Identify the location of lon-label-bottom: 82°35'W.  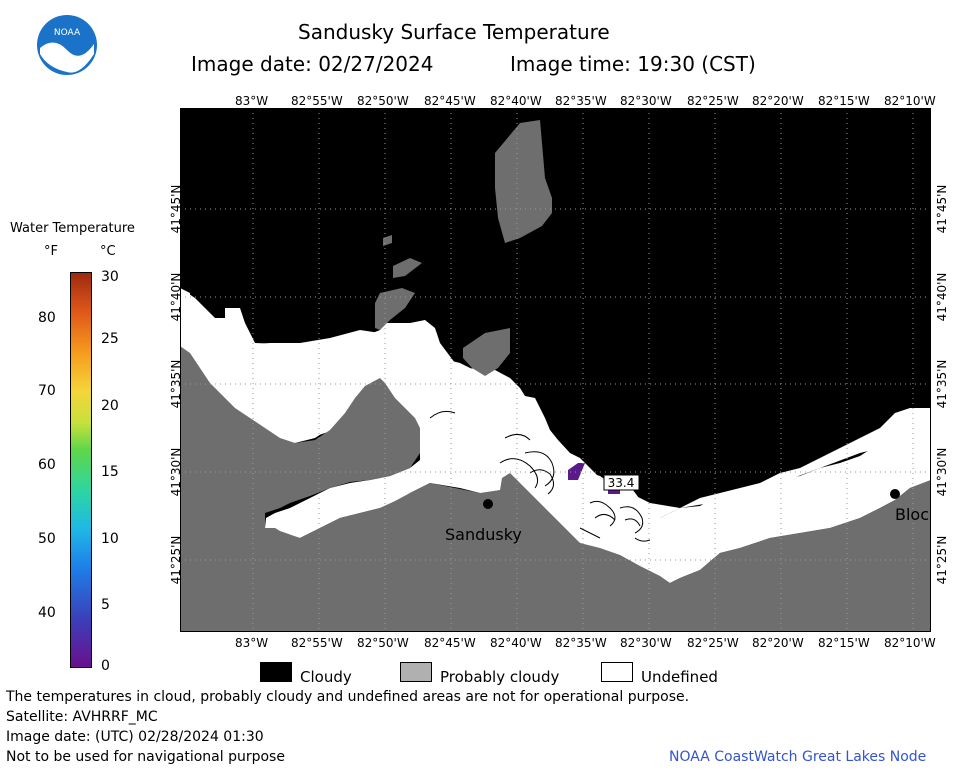
(581, 643).